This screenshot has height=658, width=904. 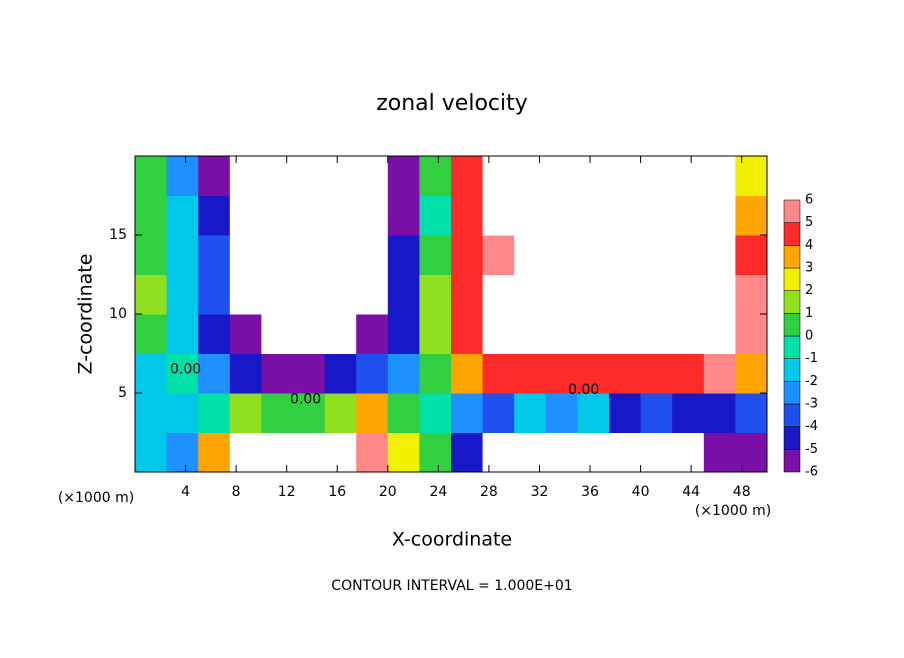 What do you see at coordinates (118, 235) in the screenshot?
I see `y-tick-label: 15` at bounding box center [118, 235].